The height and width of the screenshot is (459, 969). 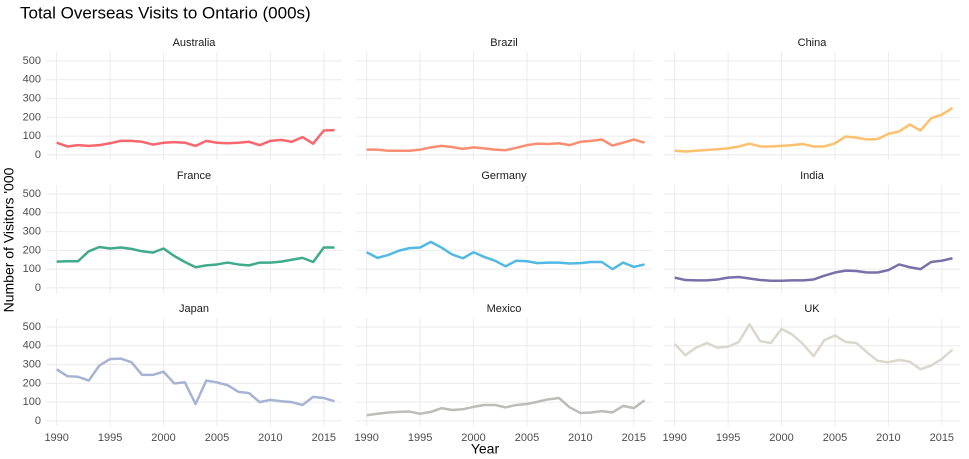 I want to click on facet-title: India, so click(x=812, y=176).